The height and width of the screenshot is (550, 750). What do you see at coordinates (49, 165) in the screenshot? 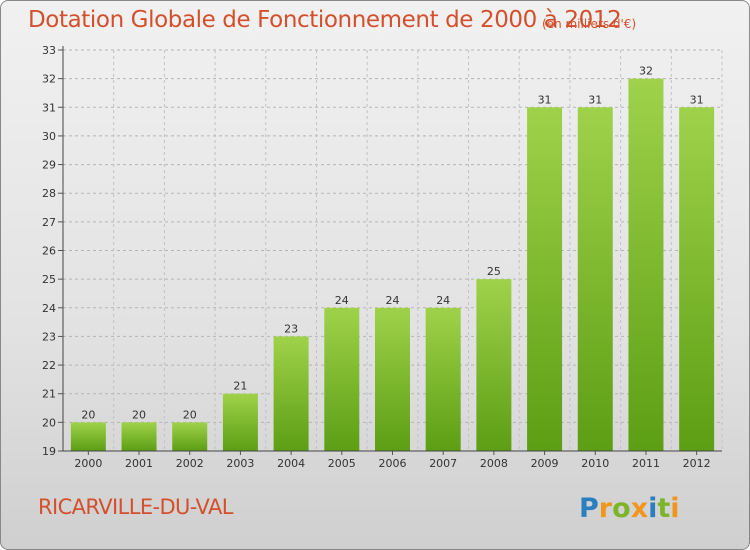
I see `y-tick-label: 29` at bounding box center [49, 165].